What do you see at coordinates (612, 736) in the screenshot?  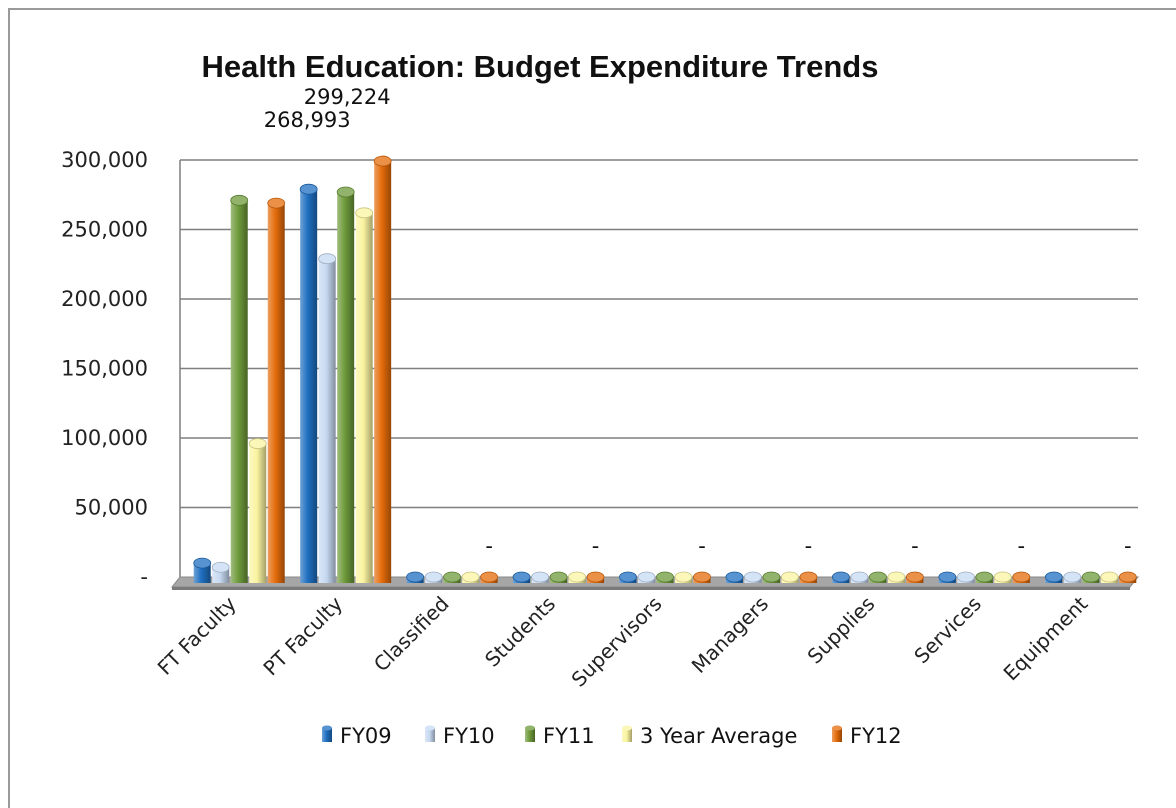 I see `legend: FY09 FY10 FY11 3 Year Average FY12` at bounding box center [612, 736].